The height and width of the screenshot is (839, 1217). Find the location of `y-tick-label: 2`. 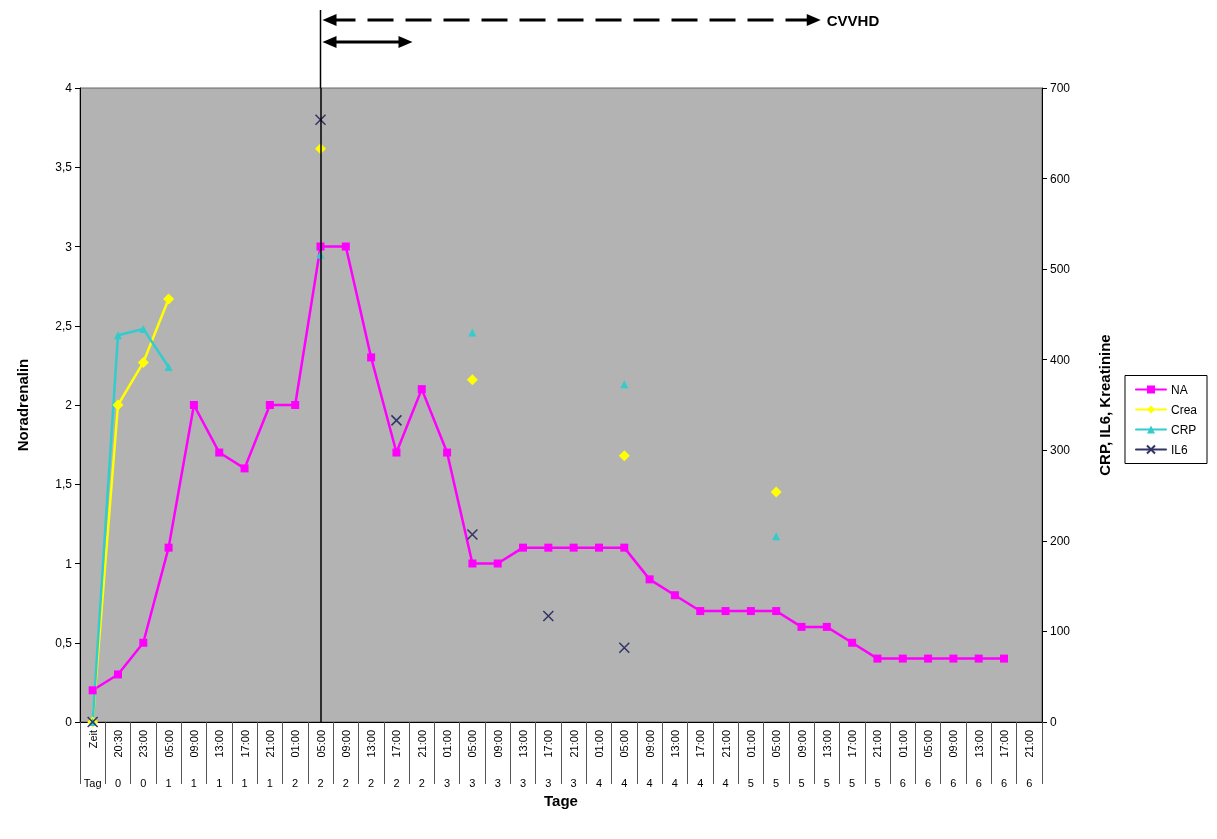

y-tick-label: 2 is located at coordinates (69, 405).